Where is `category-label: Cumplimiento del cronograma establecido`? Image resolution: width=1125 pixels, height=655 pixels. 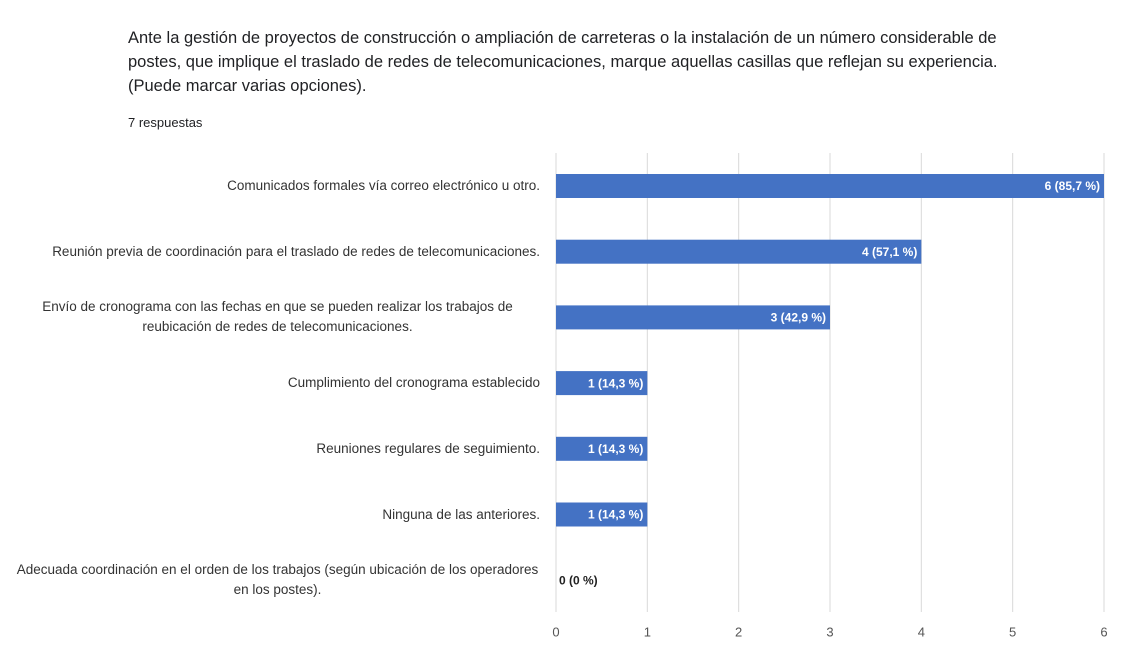 category-label: Cumplimiento del cronograma establecido is located at coordinates (413, 383).